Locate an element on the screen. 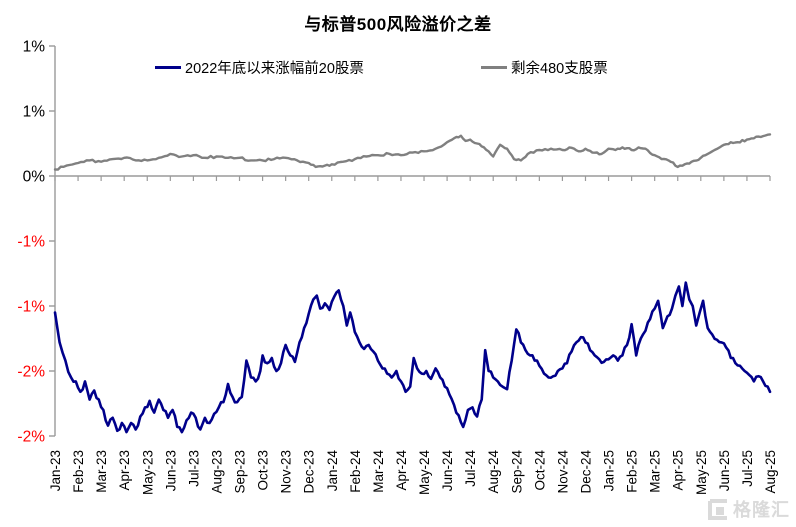 This screenshot has width=796, height=527. svg-text: May-25 is located at coordinates (701, 472).